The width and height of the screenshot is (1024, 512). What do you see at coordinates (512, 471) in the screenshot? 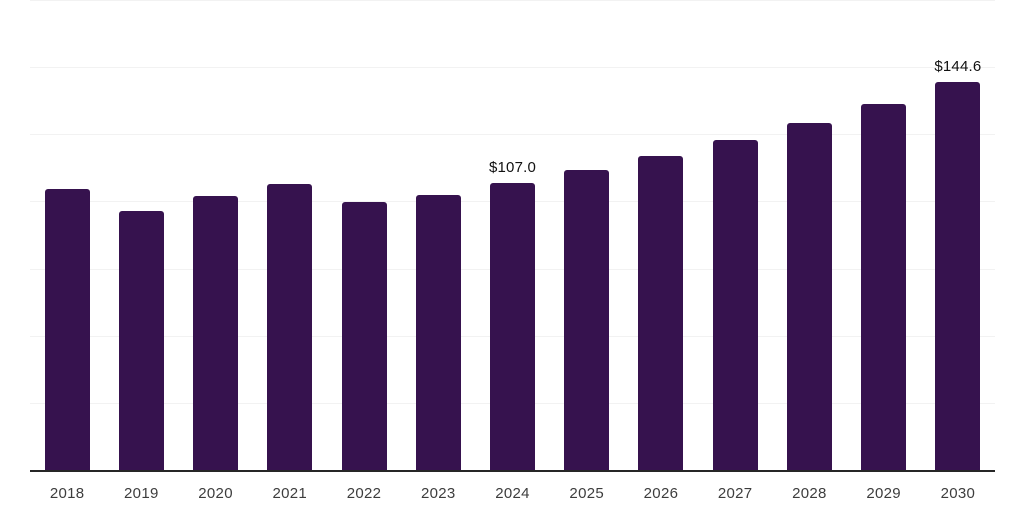
I see `x-axis-line` at bounding box center [512, 471].